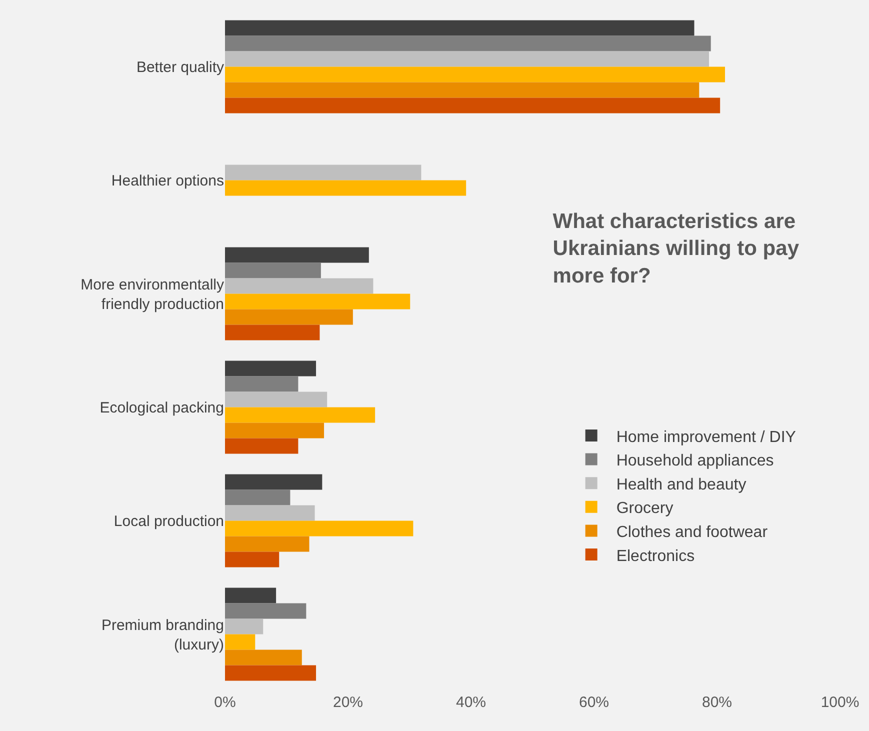 This screenshot has height=731, width=869. What do you see at coordinates (594, 702) in the screenshot?
I see `x-tick-label: 60%` at bounding box center [594, 702].